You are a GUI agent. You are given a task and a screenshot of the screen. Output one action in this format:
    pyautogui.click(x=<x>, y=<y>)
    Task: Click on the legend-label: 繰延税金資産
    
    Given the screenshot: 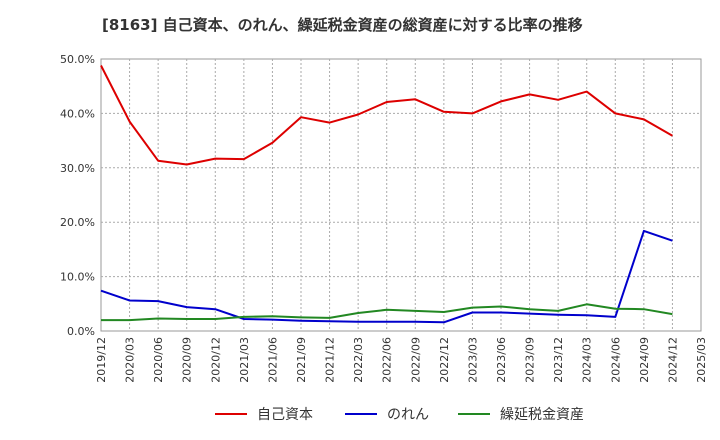 What is the action you would take?
    pyautogui.click(x=542, y=415)
    